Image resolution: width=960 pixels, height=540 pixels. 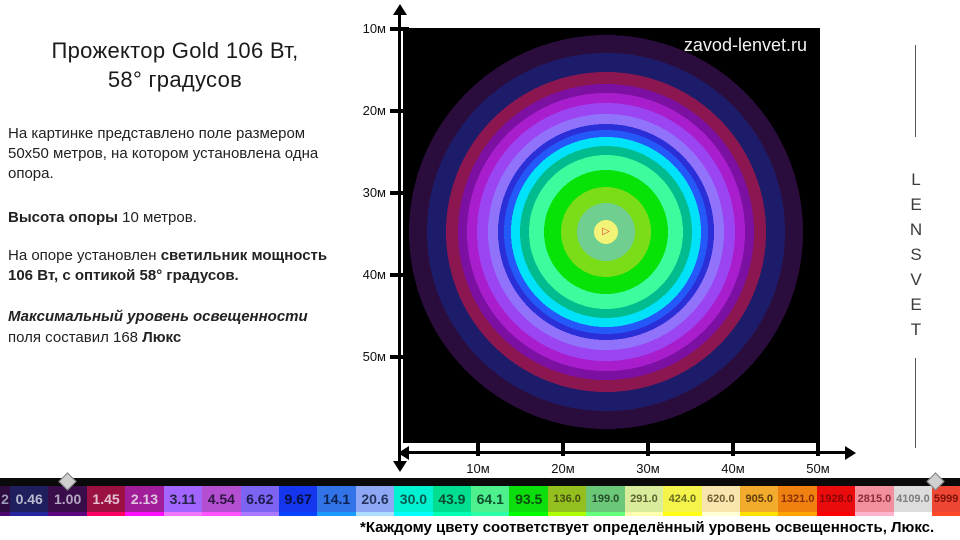 What do you see at coordinates (605, 498) in the screenshot?
I see `lux-value-label: 199.0` at bounding box center [605, 498].